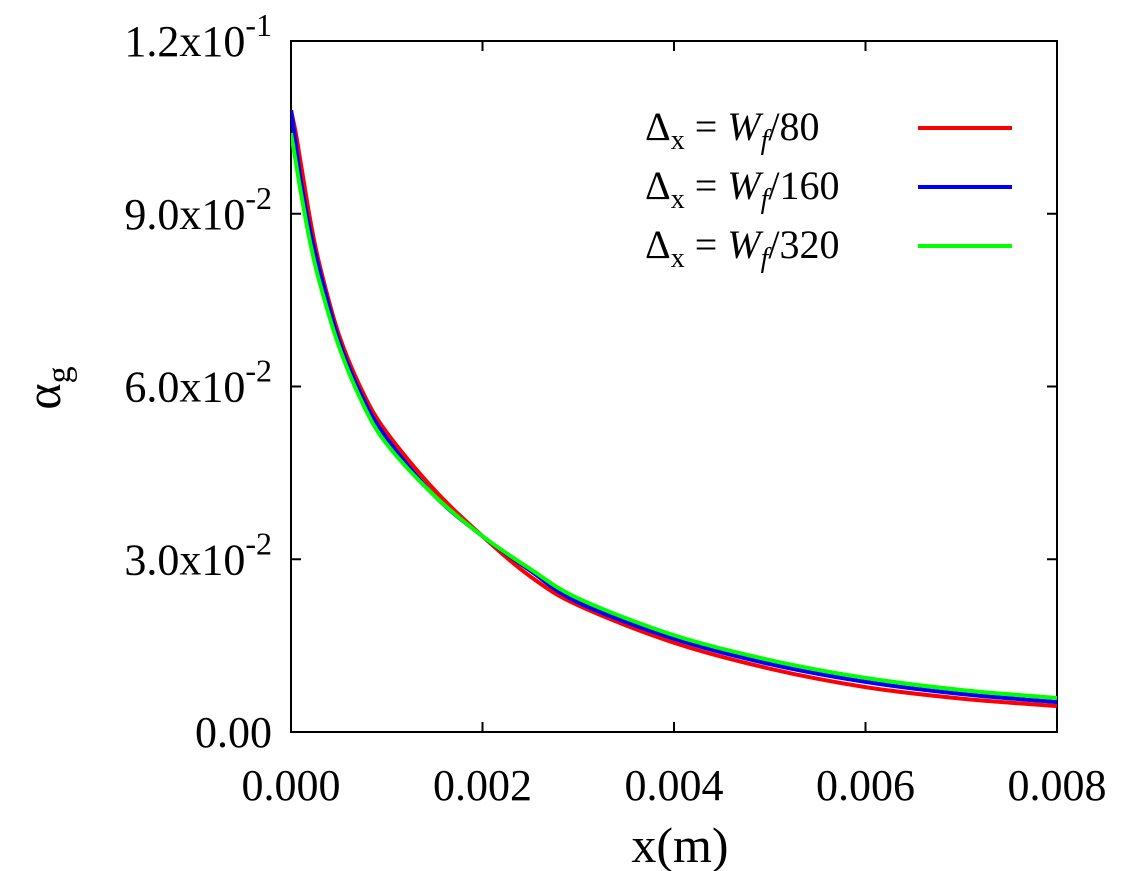  What do you see at coordinates (1057, 785) in the screenshot?
I see `x-tick-label: 0.008` at bounding box center [1057, 785].